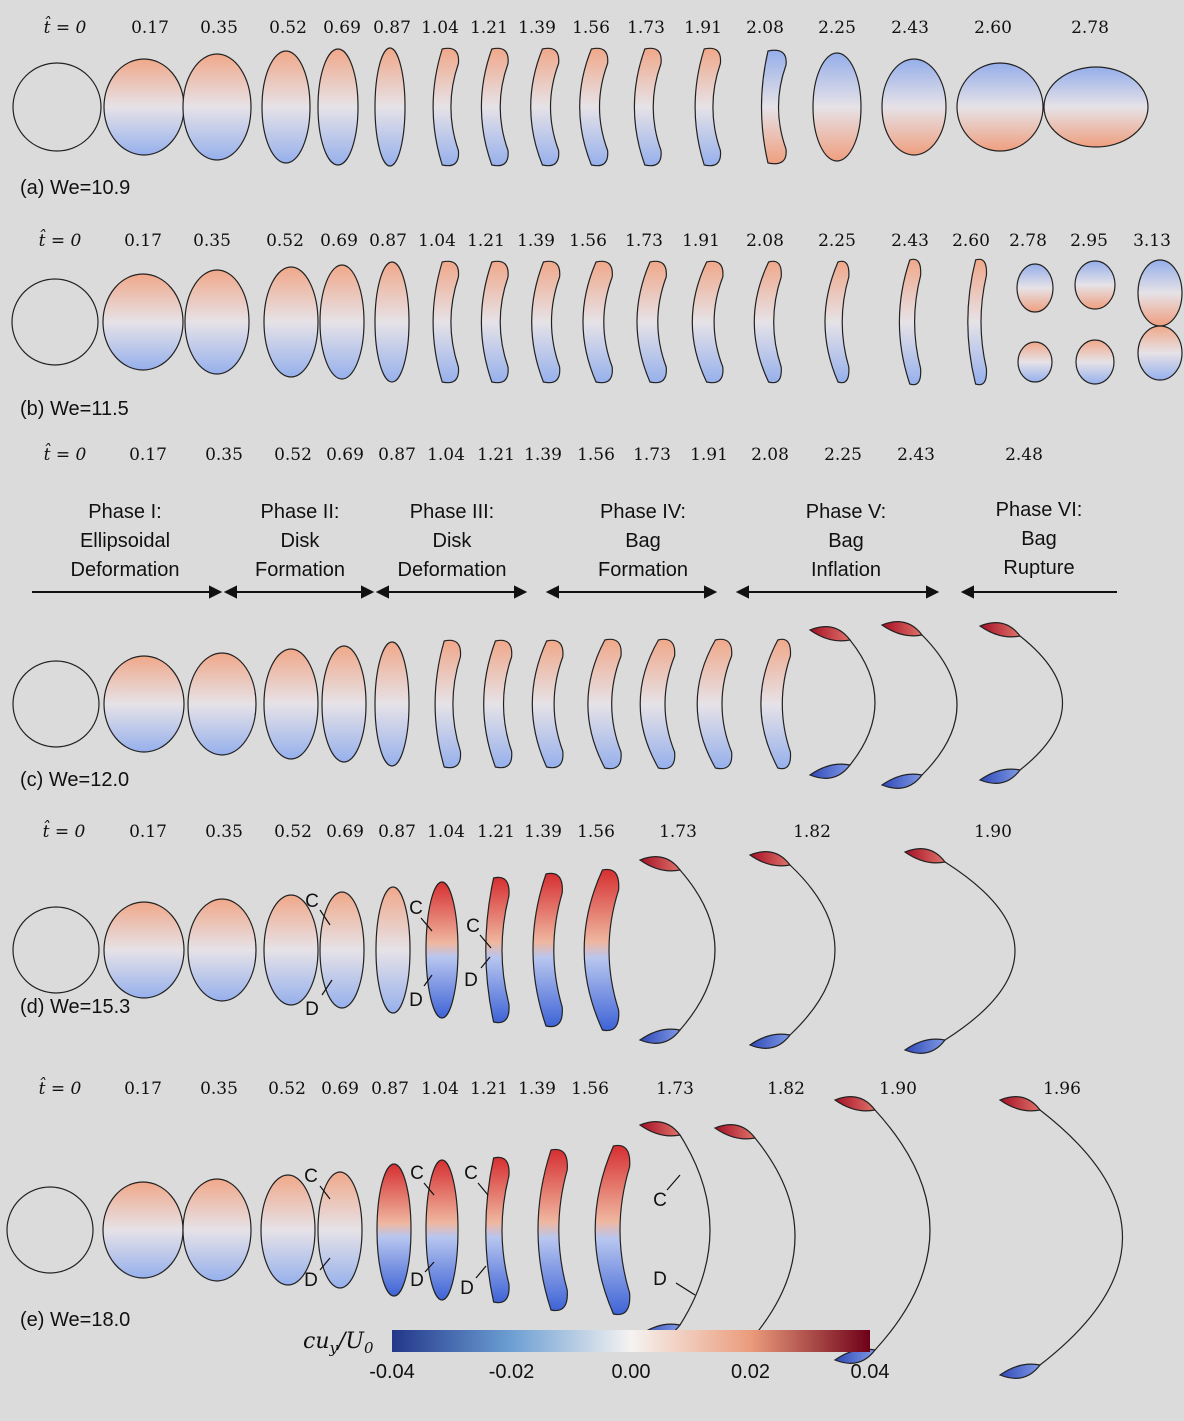 This screenshot has height=1421, width=1184. Describe the element at coordinates (646, 28) in the screenshot. I see `time-label: 1.73` at that location.